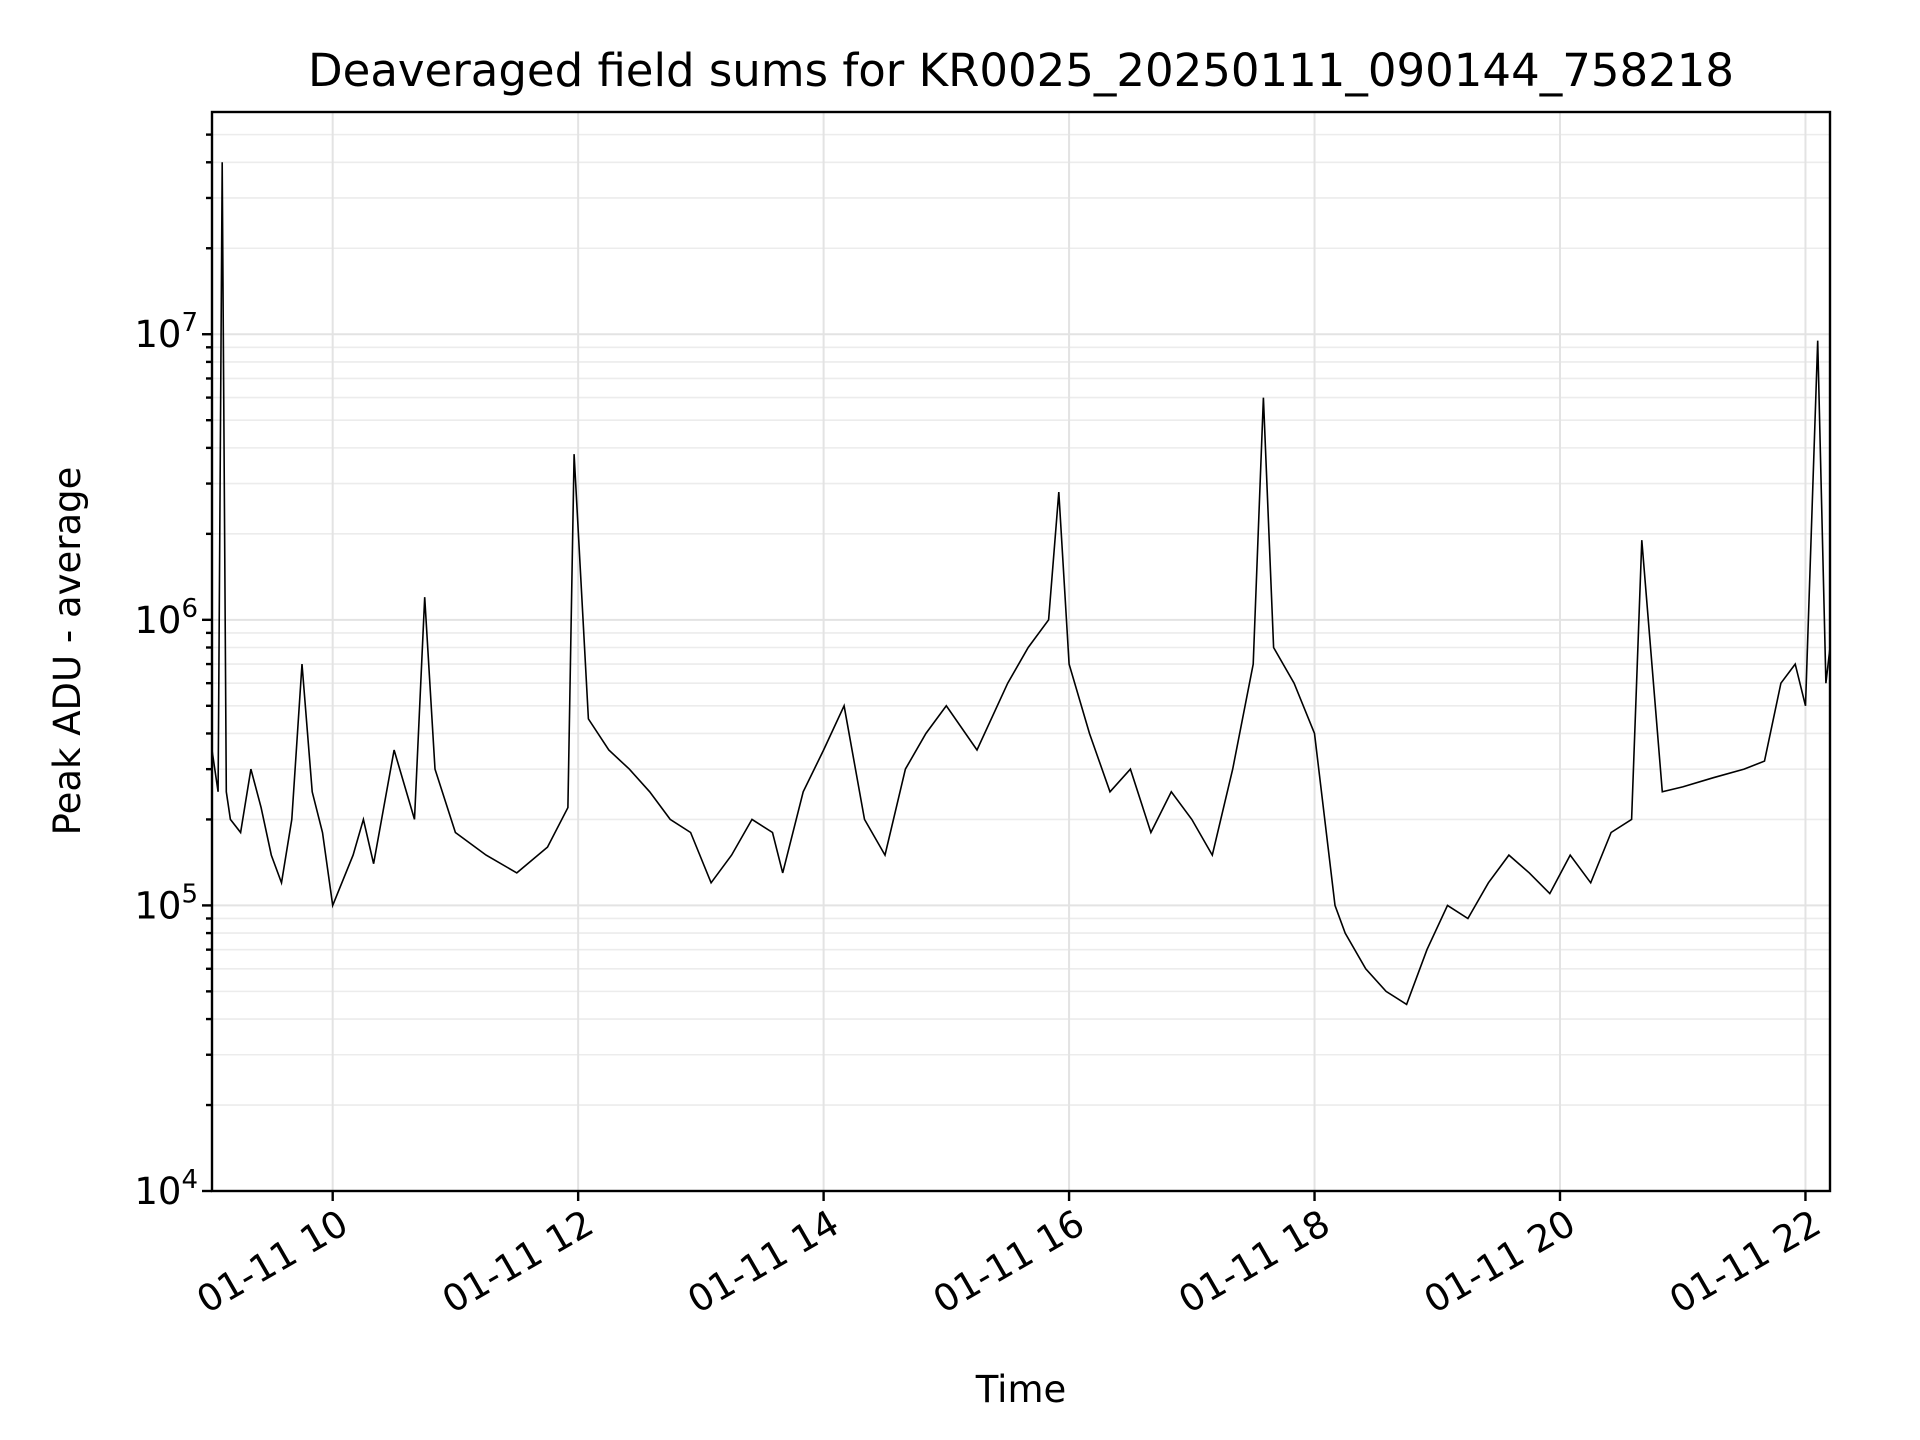 The height and width of the screenshot is (1440, 1920). Describe the element at coordinates (166, 903) in the screenshot. I see `y-tick-label: 105` at that location.